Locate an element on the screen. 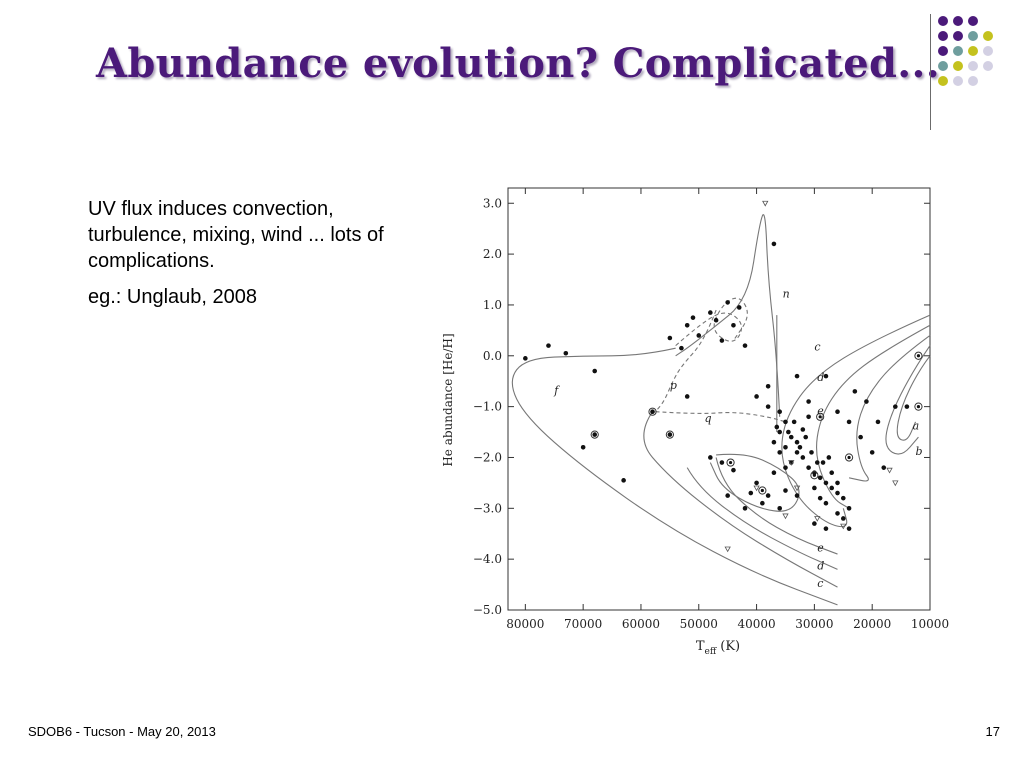  x-tick-label: 50000 is located at coordinates (699, 624).